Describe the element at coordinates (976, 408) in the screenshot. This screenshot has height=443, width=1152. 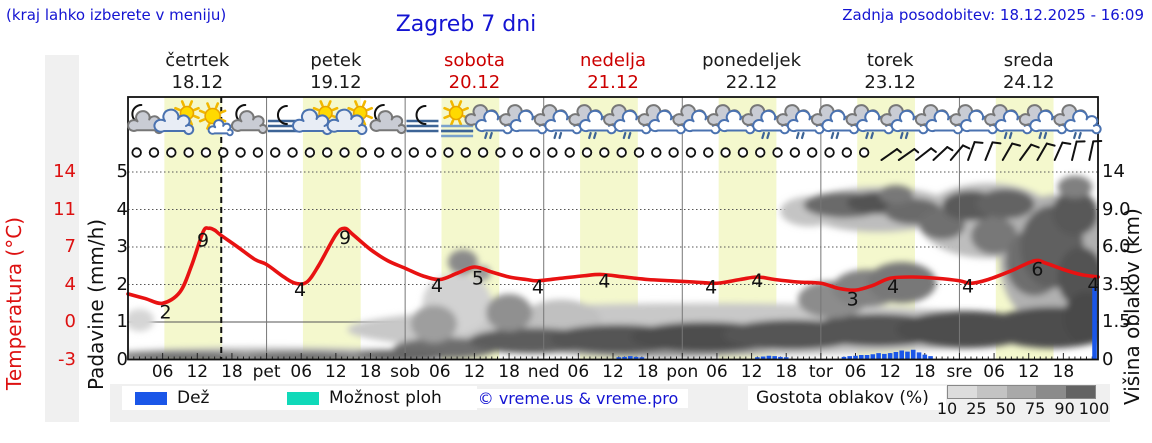
I see `cloud-scale-tick: 25` at that location.